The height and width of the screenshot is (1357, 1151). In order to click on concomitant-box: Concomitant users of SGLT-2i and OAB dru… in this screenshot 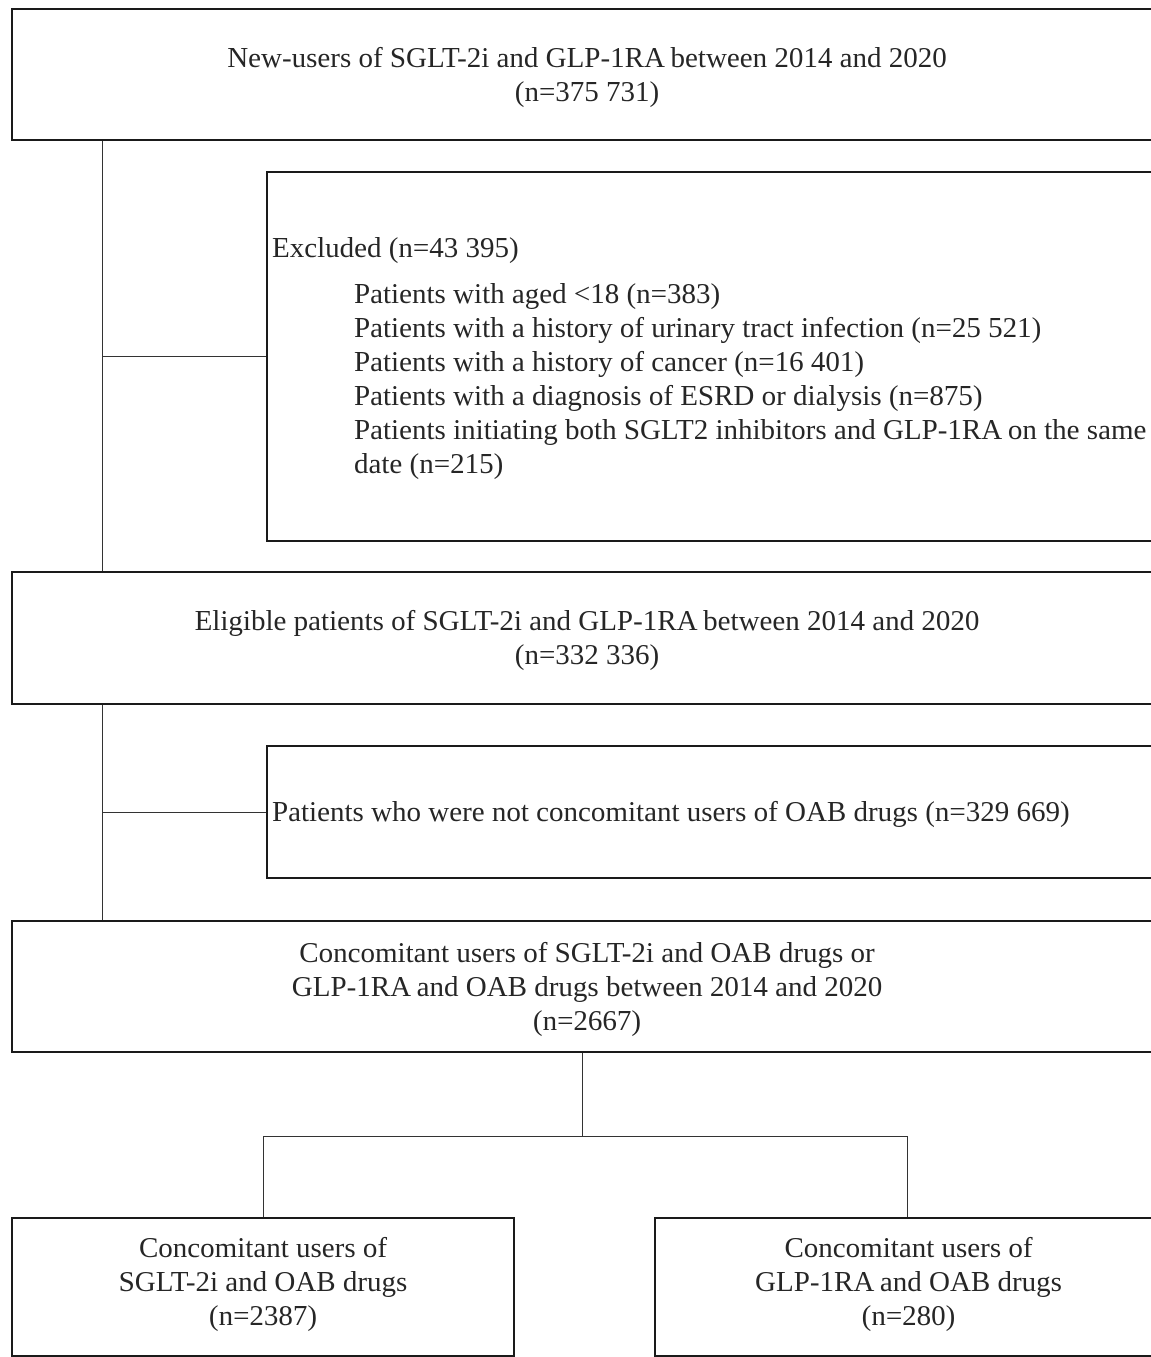, I will do `click(581, 986)`.